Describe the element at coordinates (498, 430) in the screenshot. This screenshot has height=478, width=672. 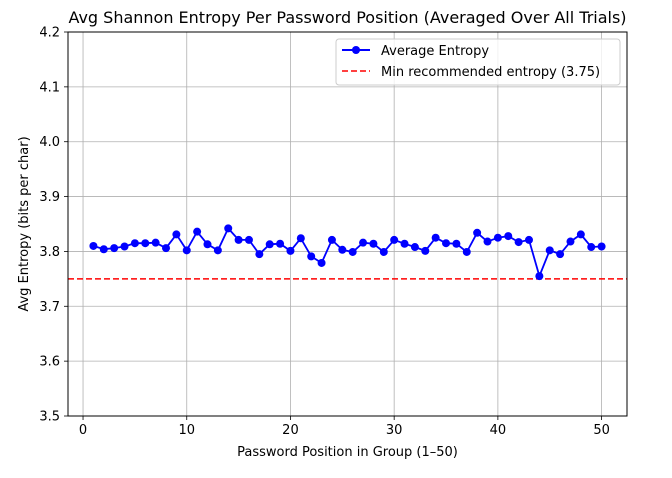
I see `x-tick-label: 40` at that location.